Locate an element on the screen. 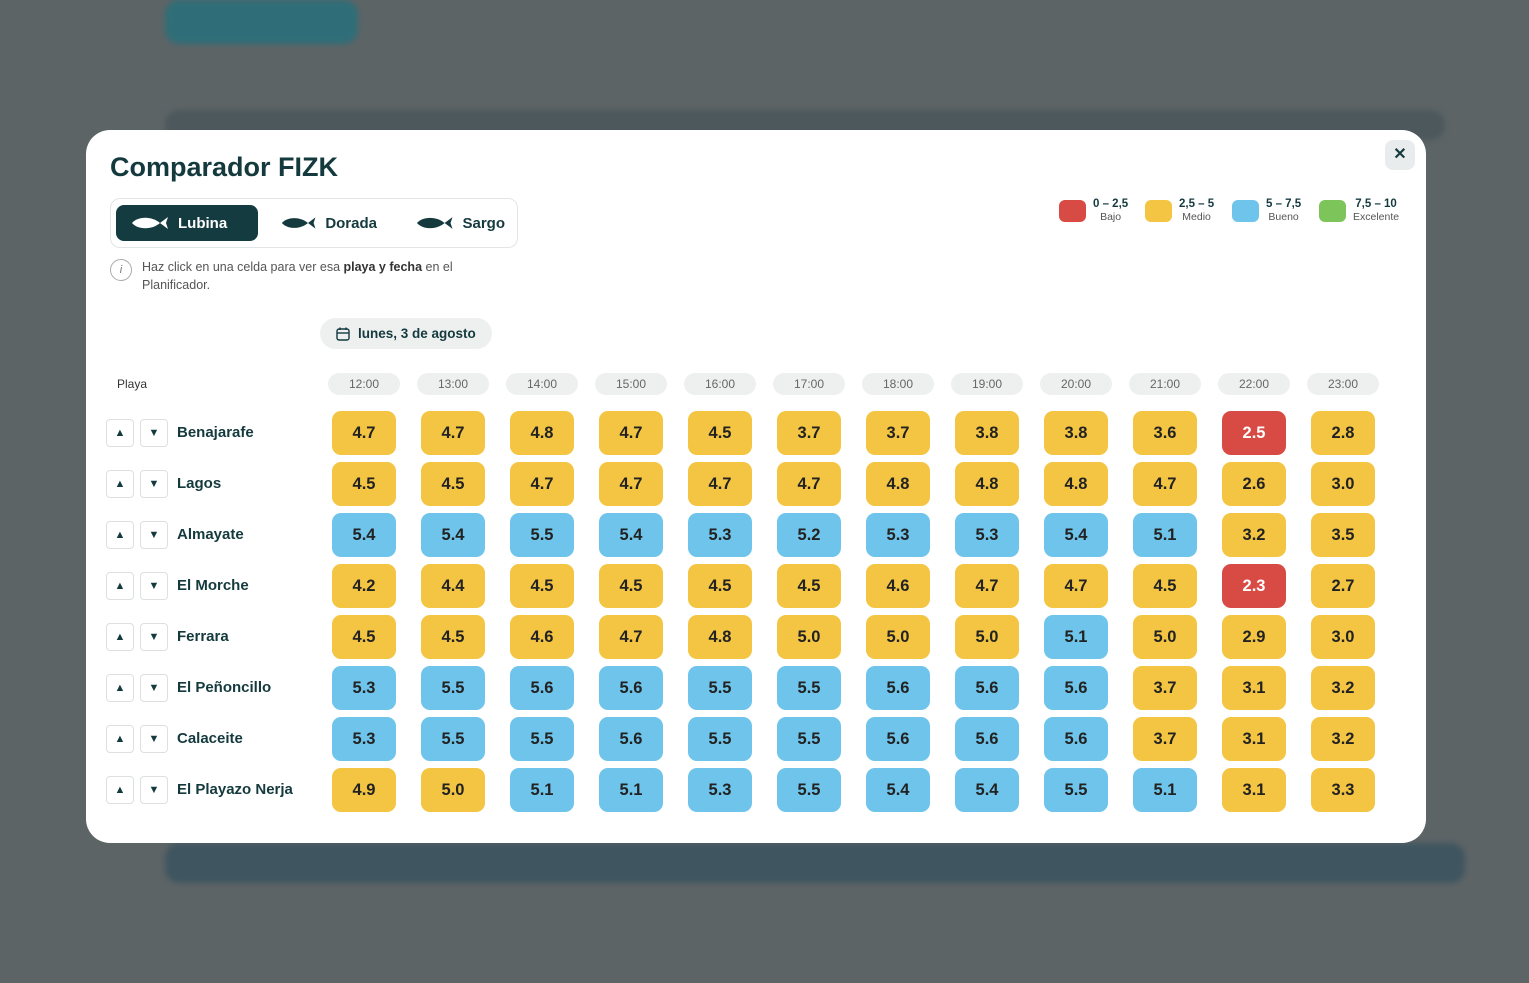 The width and height of the screenshot is (1529, 983). score-cell: 4.2 is located at coordinates (364, 586).